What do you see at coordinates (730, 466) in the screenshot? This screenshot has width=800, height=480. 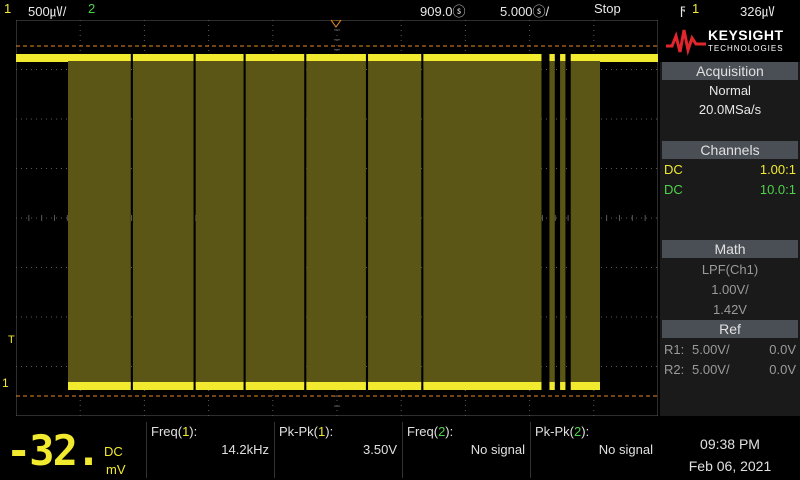 I see `clock-date: Feb 06, 2021` at bounding box center [730, 466].